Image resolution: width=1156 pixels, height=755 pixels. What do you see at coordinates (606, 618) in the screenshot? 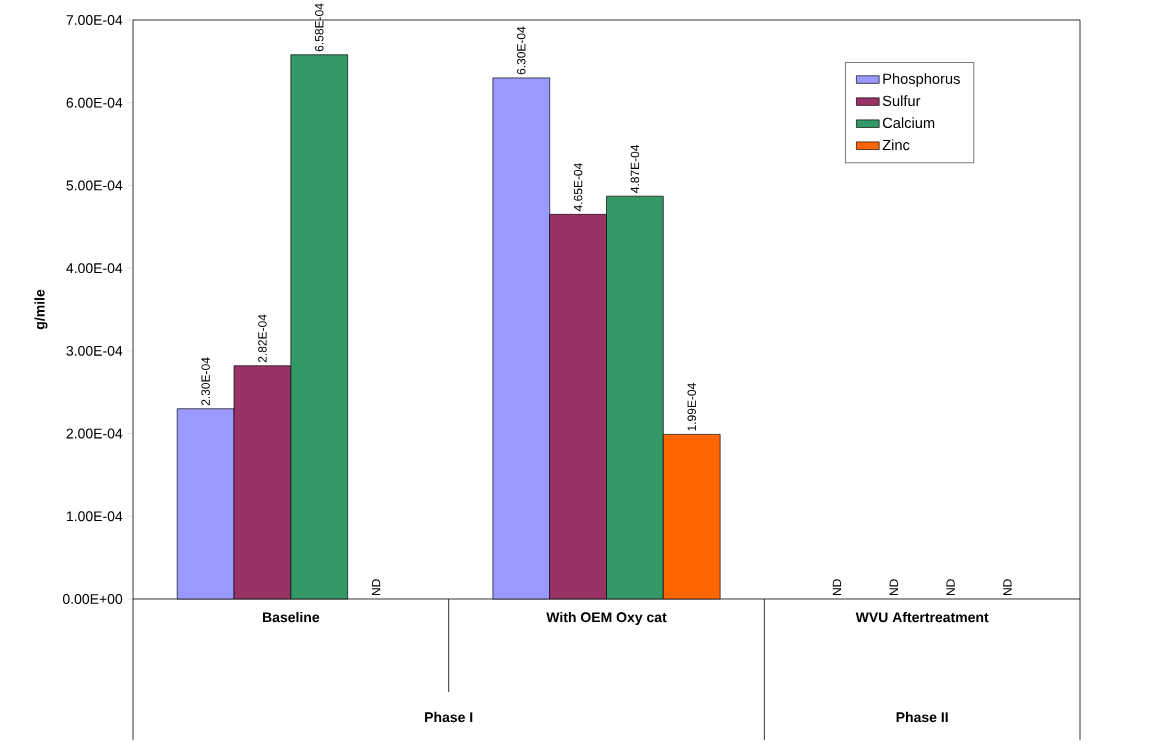
I see `x-tick-label: With OEM Oxy cat` at bounding box center [606, 618].